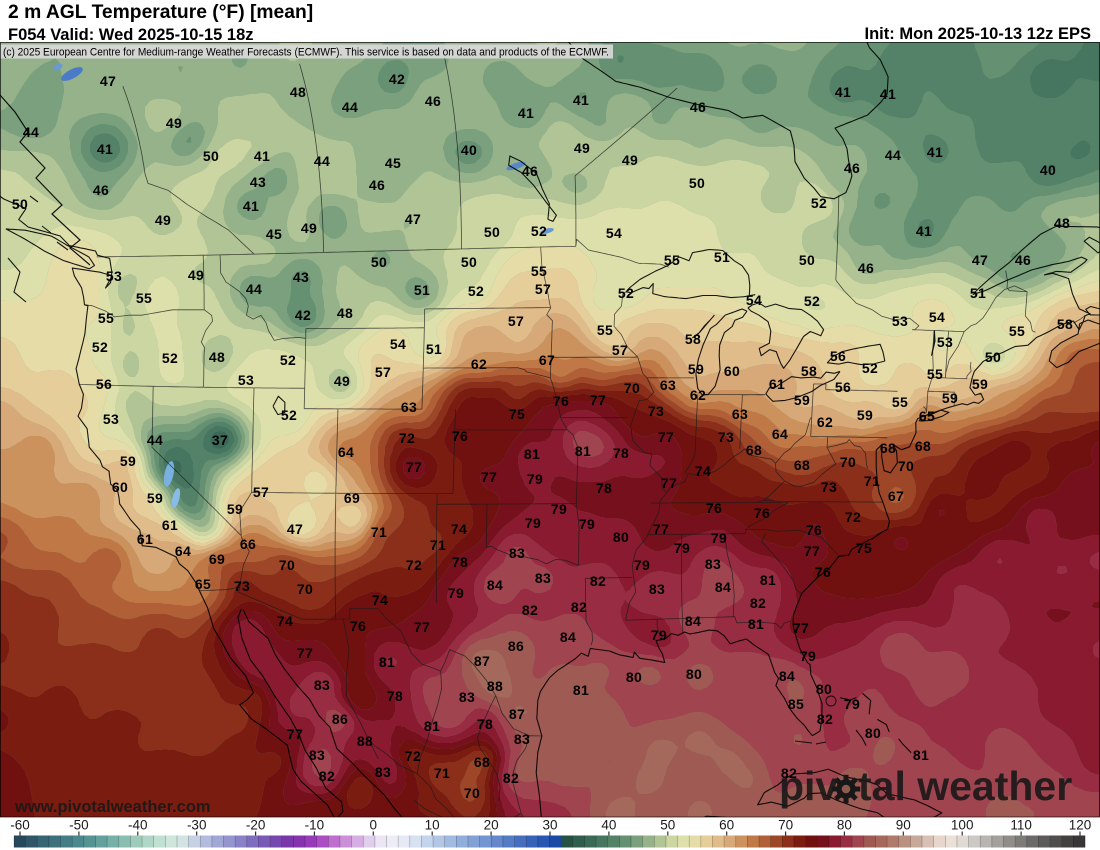  What do you see at coordinates (903, 825) in the screenshot?
I see `svg-text: 90` at bounding box center [903, 825].